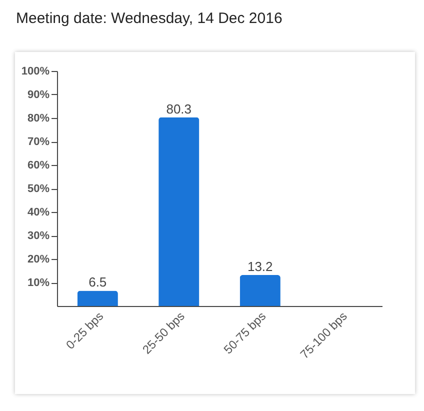 This screenshot has height=411, width=424. I want to click on y-tick-label: 10%, so click(38, 283).